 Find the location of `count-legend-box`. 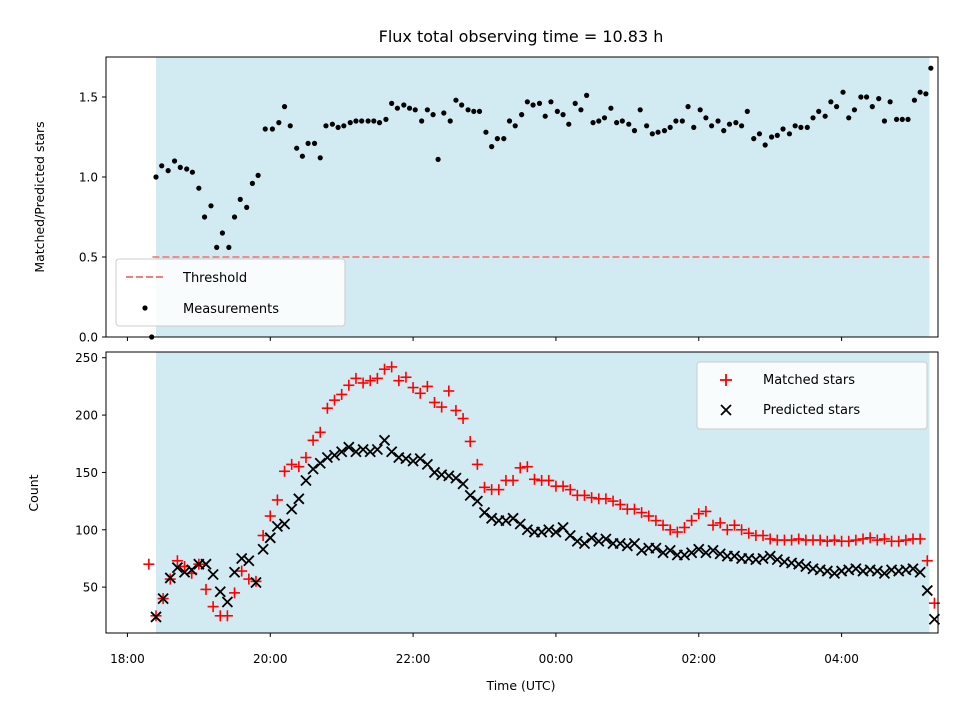

count-legend-box is located at coordinates (812, 395).